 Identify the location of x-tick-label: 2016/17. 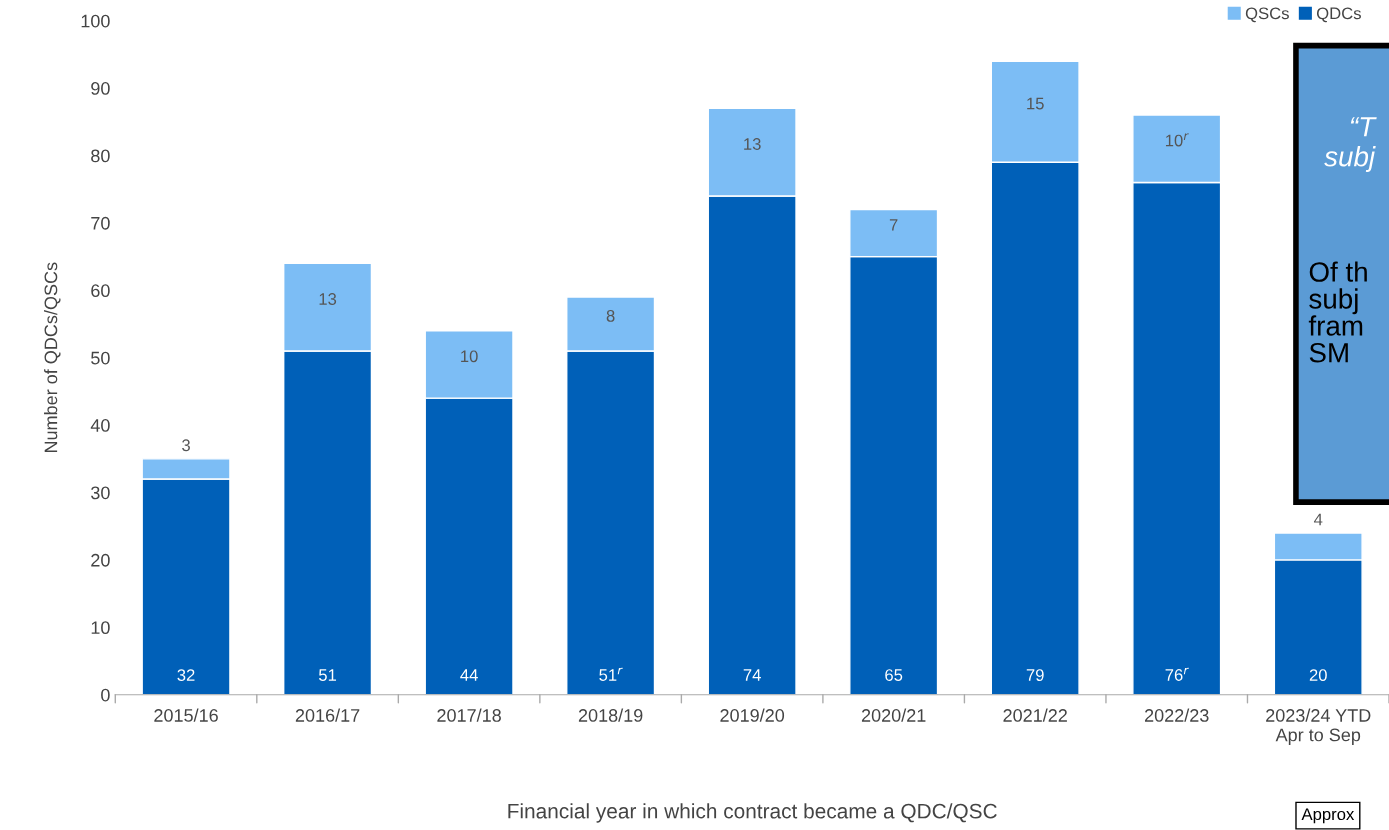
(327, 715).